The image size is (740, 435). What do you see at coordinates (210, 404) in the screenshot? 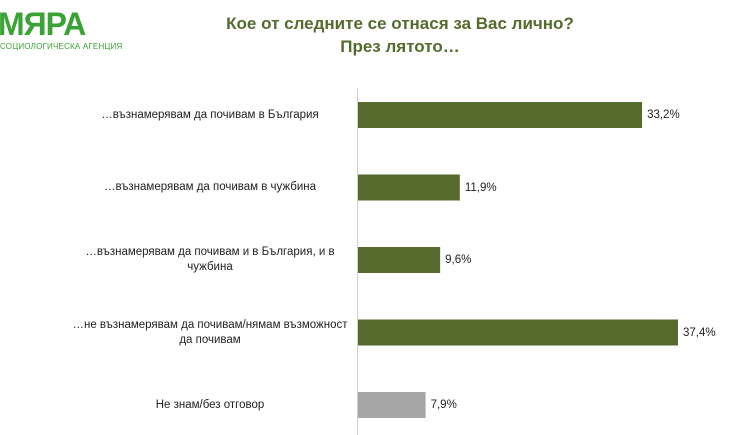
I see `category-label-5: Не знам/без отговор` at bounding box center [210, 404].